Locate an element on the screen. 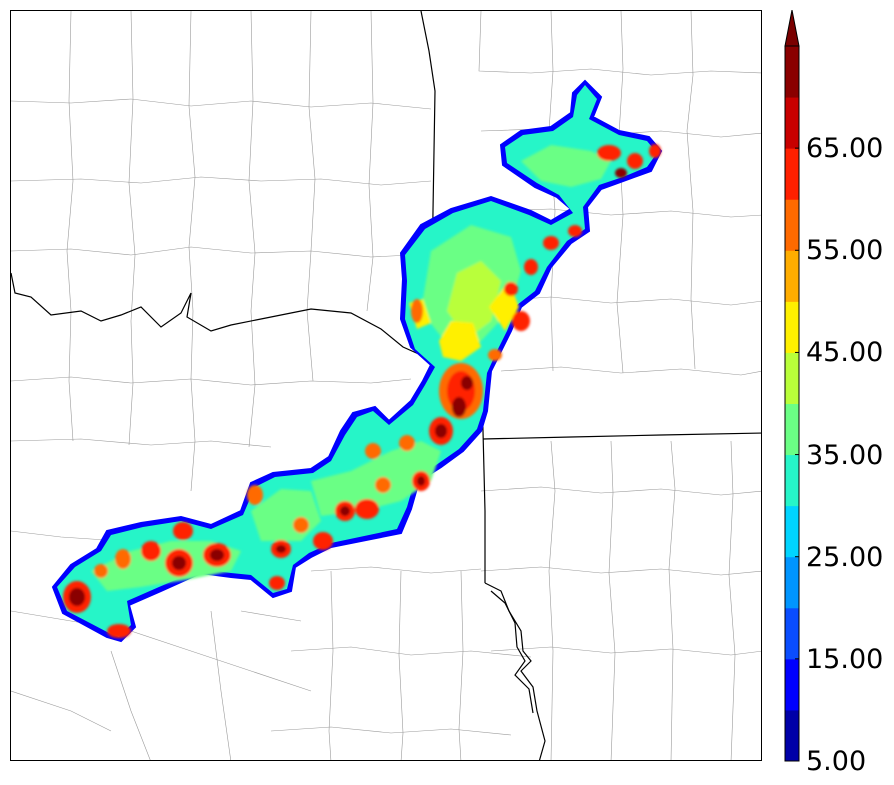 Image resolution: width=894 pixels, height=785 pixels. colorbar is located at coordinates (792, 386).